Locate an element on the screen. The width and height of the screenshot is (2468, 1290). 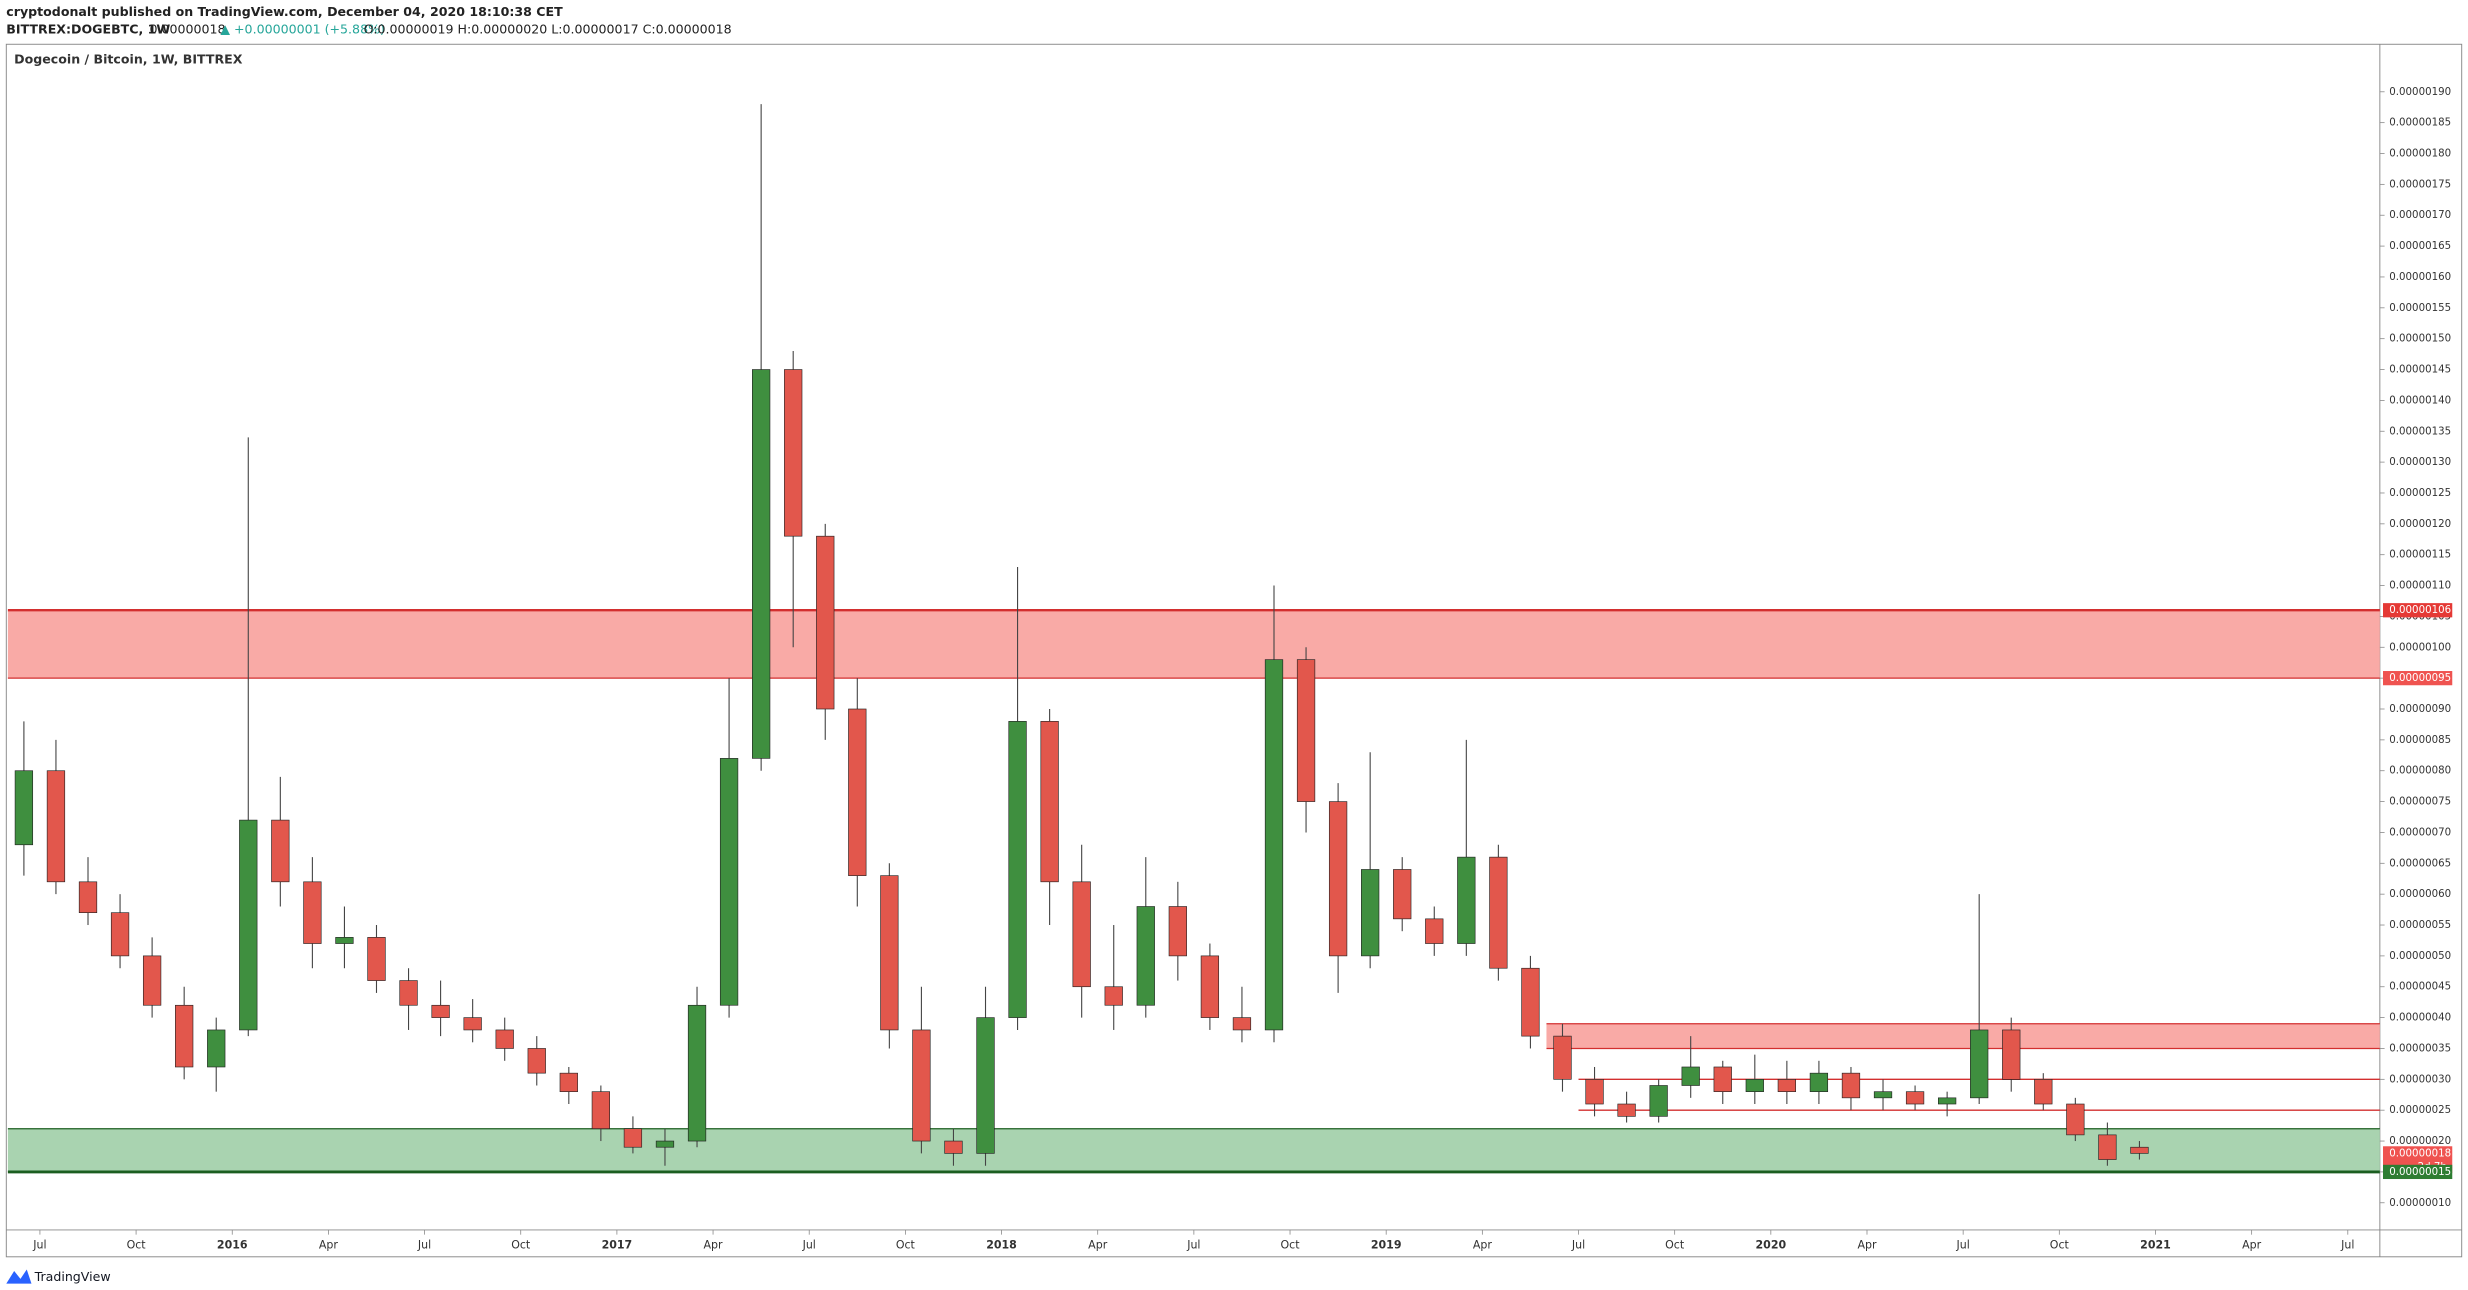
x-tick-label: 2021 is located at coordinates (2155, 1245).